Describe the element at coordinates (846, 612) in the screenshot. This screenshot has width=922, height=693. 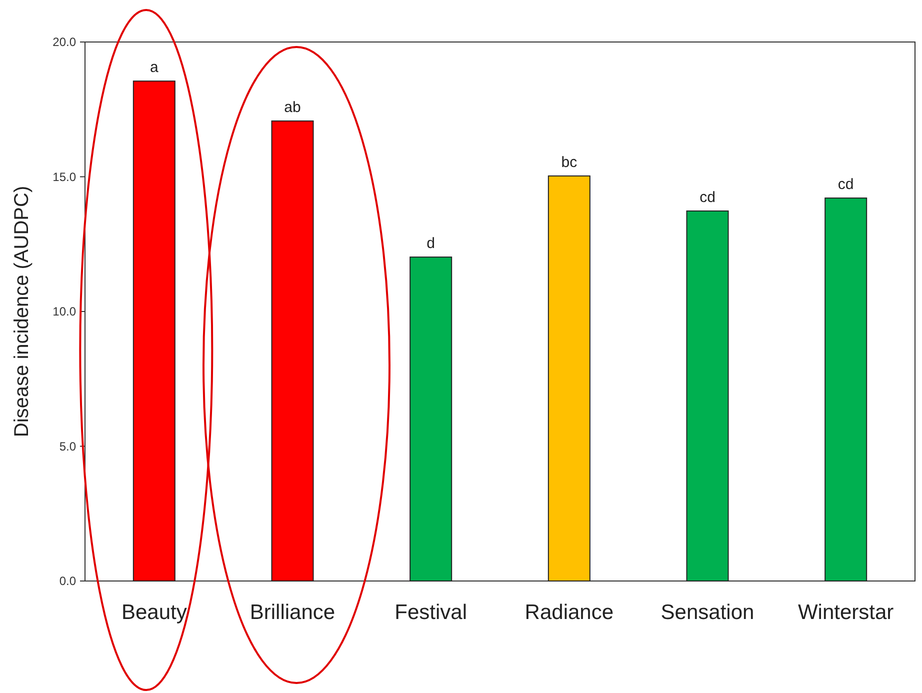
I see `x-tick-label: Winterstar` at that location.